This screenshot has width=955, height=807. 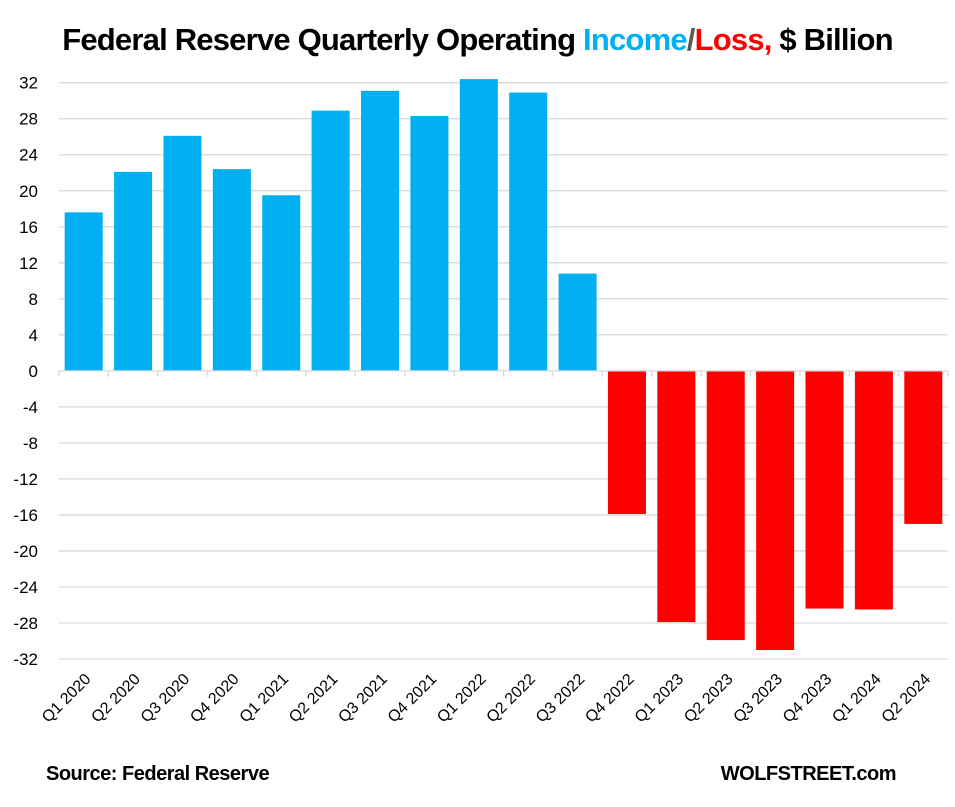 I want to click on title-part-unit: $ Billion, so click(x=832, y=39).